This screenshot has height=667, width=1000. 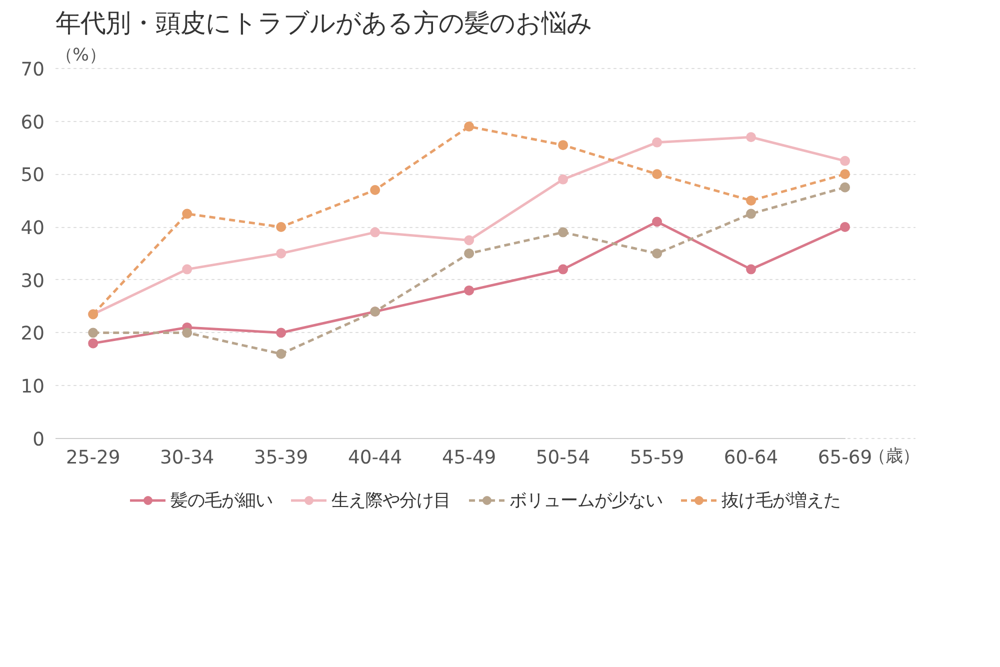 I want to click on y-tick-label: 40, so click(x=32, y=229).